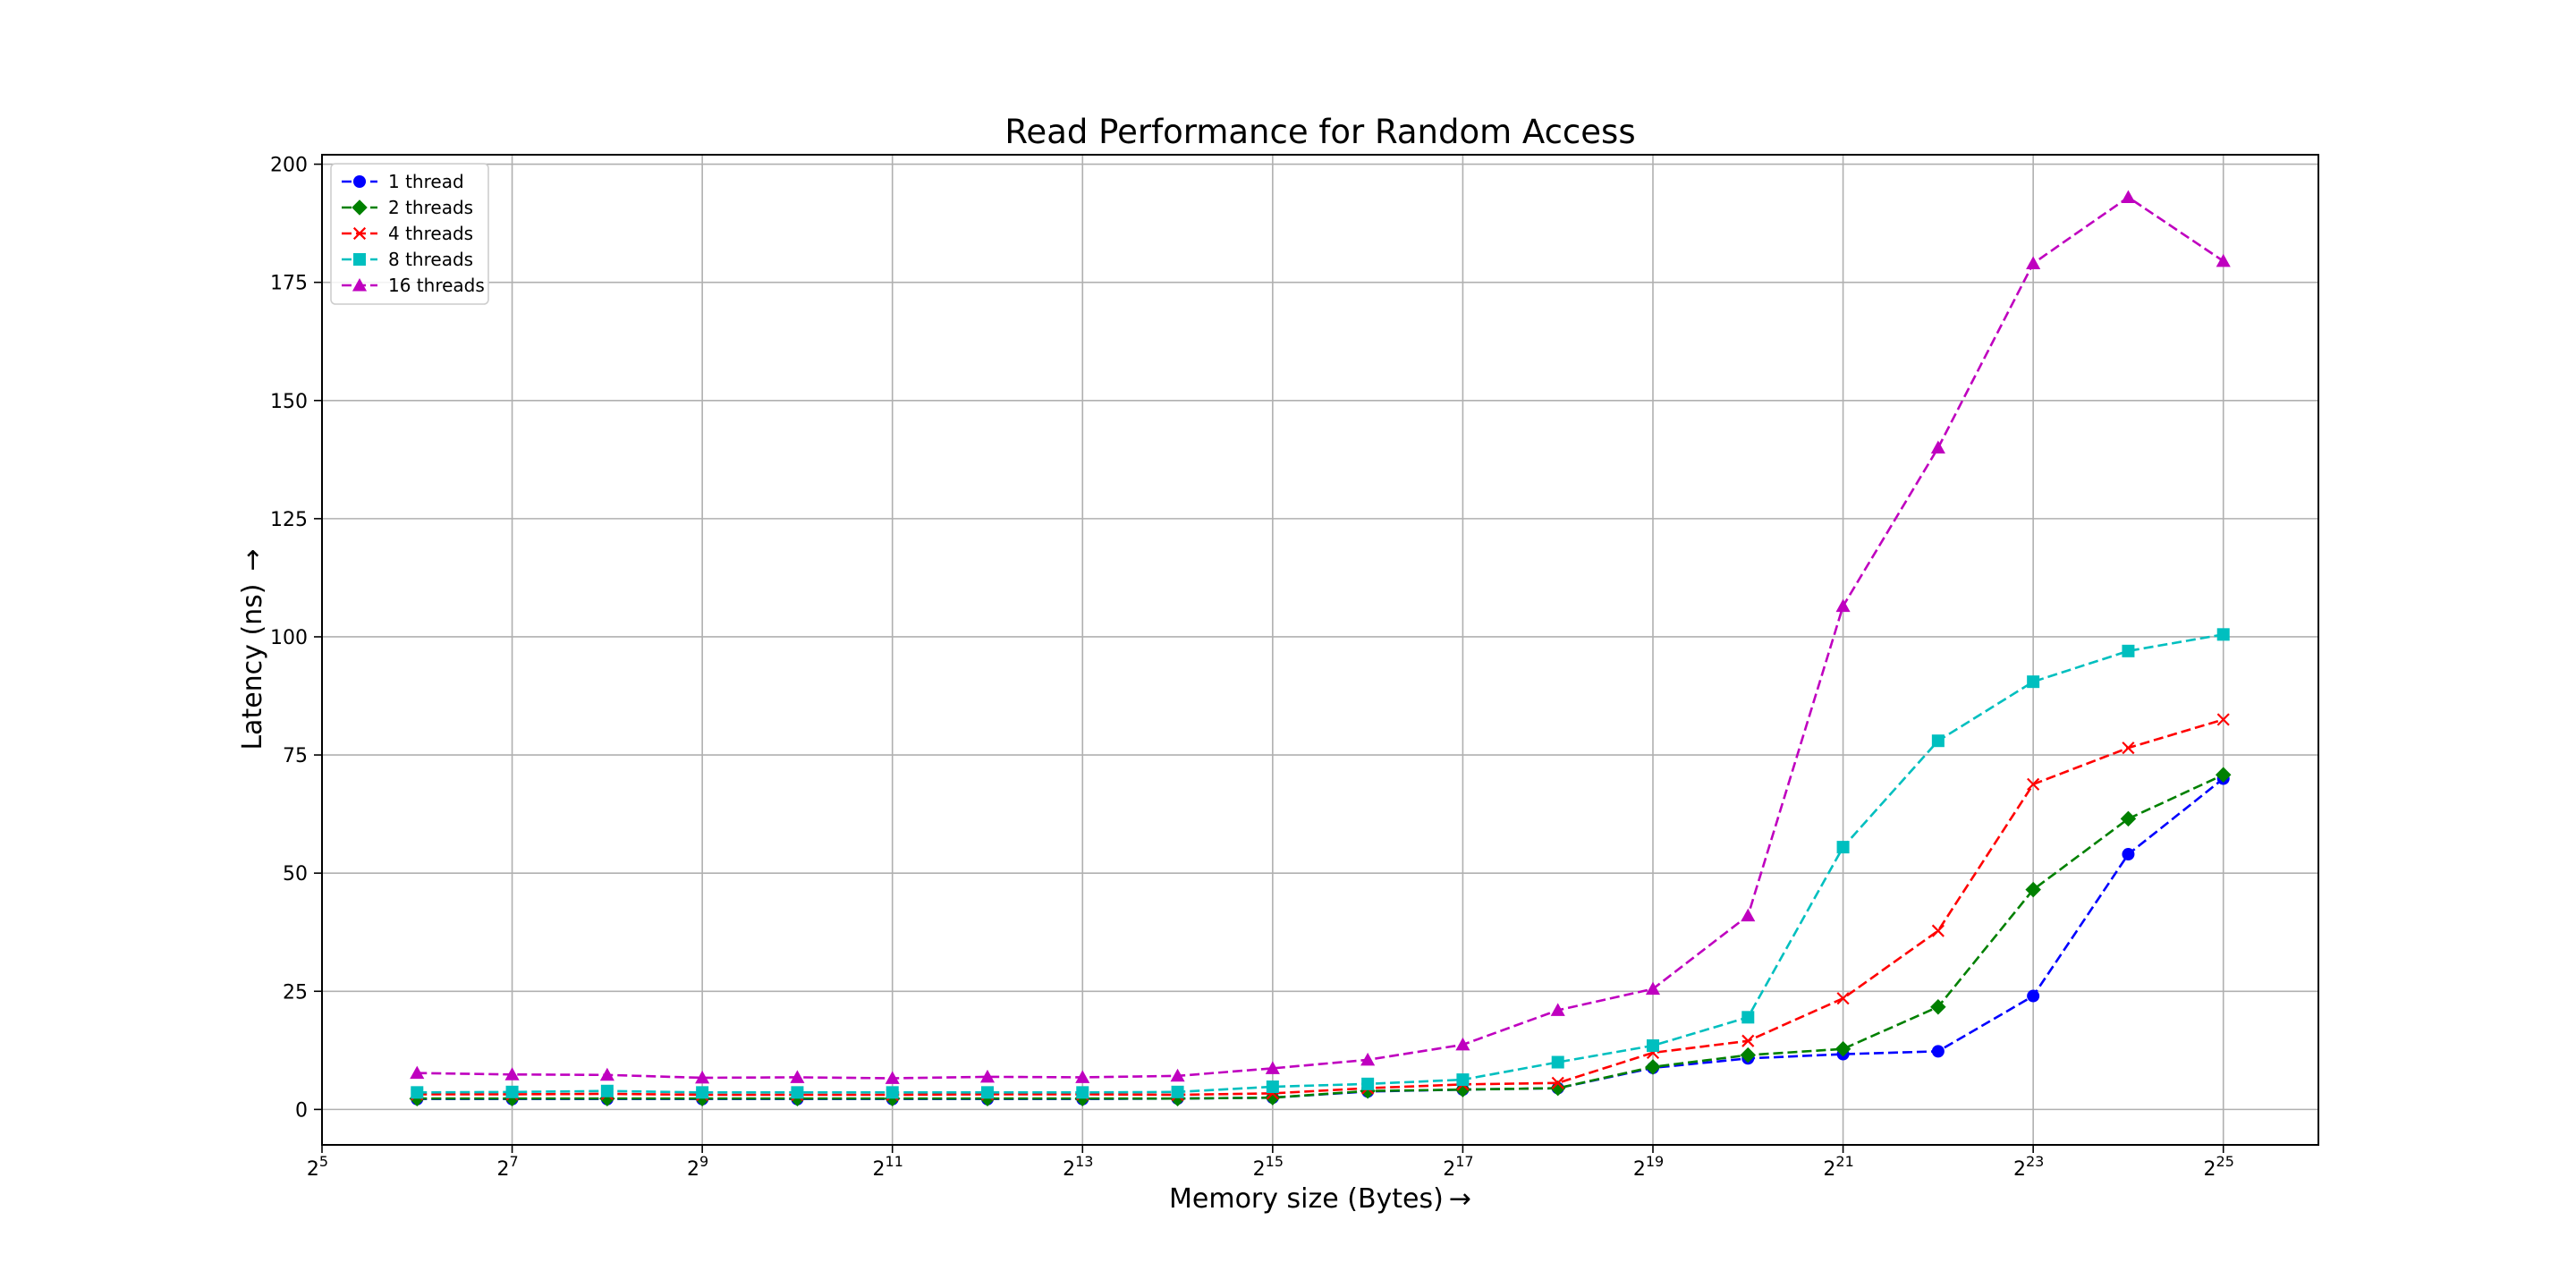 The height and width of the screenshot is (1288, 2576). Describe the element at coordinates (430, 233) in the screenshot. I see `legend-label: 4 threads` at that location.